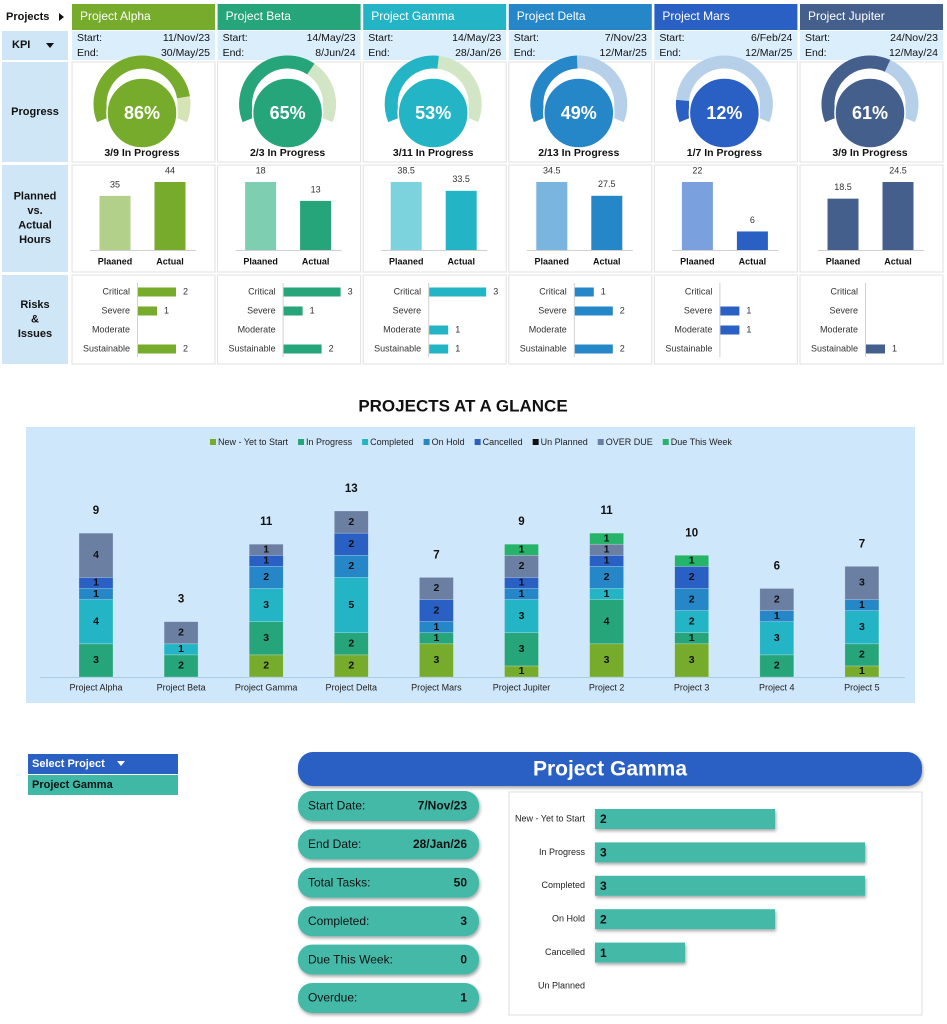 The image size is (947, 1024). Describe the element at coordinates (181, 600) in the screenshot. I see `total-label: 3` at that location.